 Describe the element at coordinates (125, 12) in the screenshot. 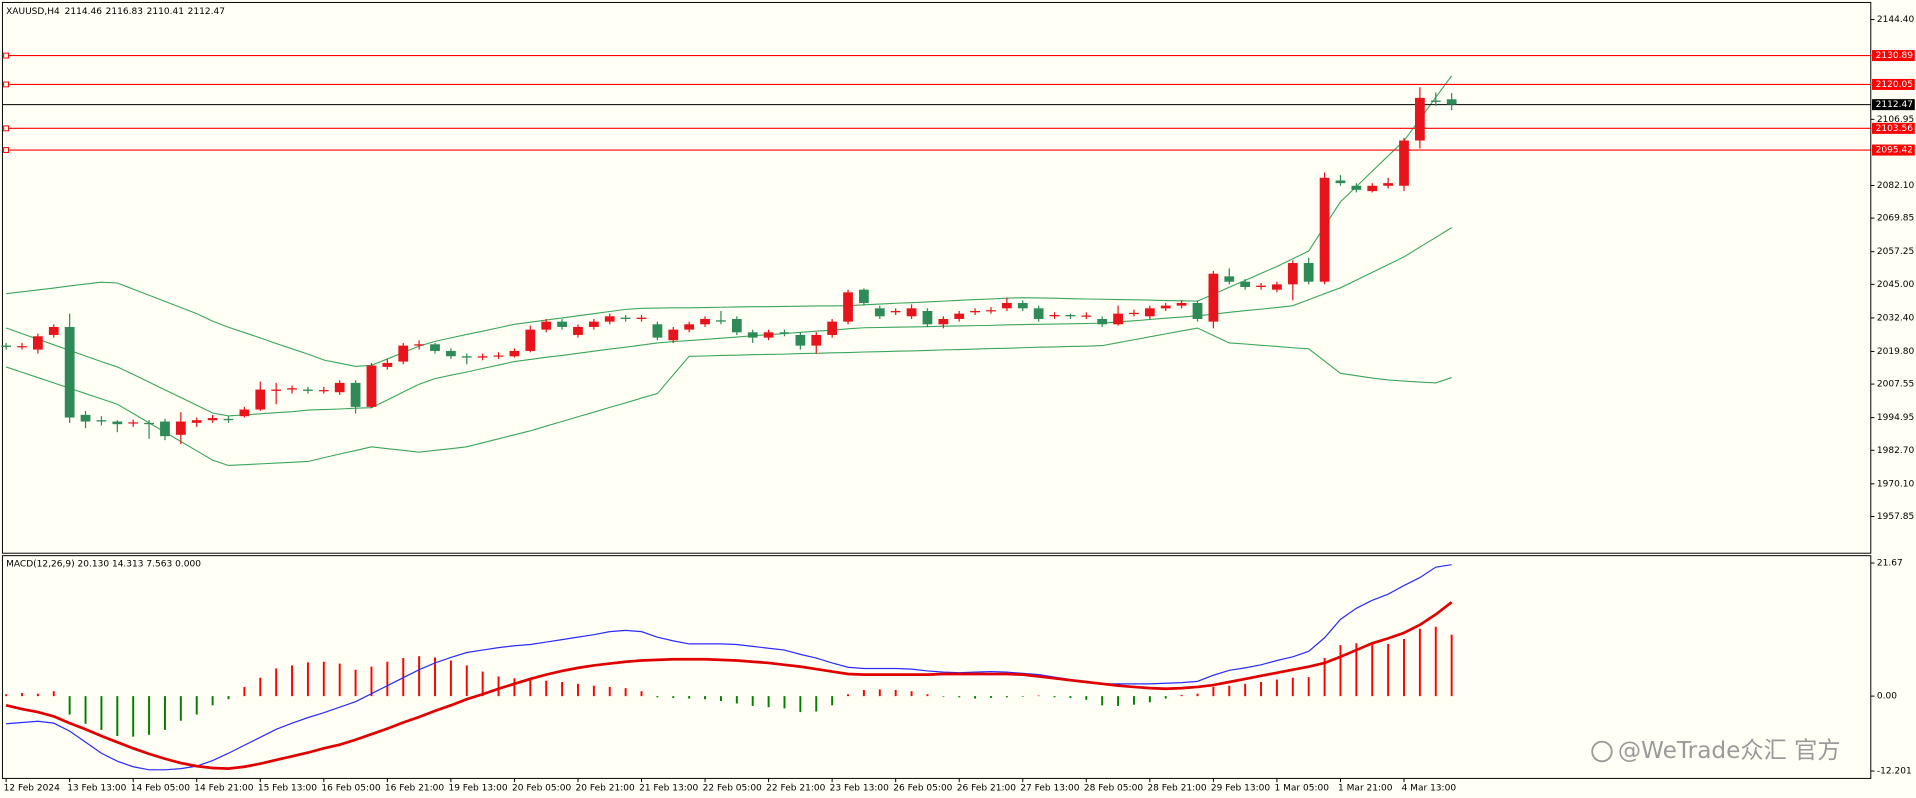

I see `ohlc-high: 2116.83` at that location.